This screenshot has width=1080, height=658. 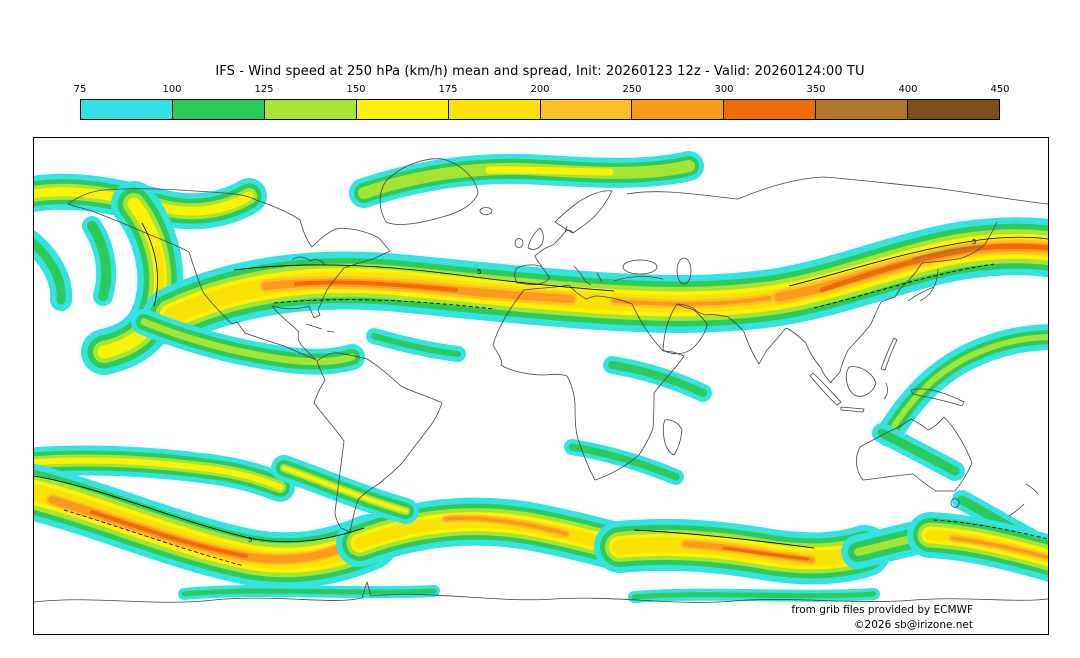 I want to click on coastline-sulawesi, so click(x=885, y=391).